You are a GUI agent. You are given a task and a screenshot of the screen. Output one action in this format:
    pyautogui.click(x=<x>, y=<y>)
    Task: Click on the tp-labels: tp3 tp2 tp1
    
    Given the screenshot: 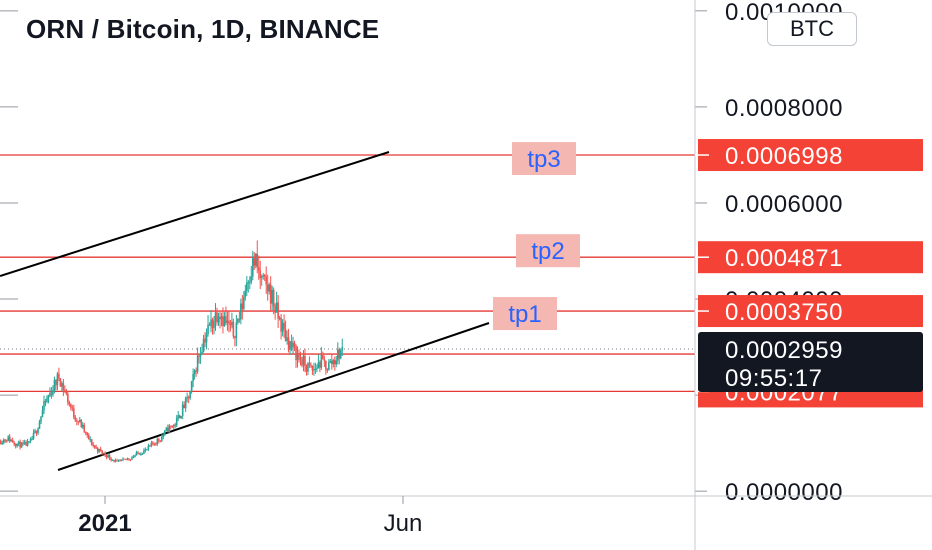 What is the action you would take?
    pyautogui.click(x=536, y=236)
    